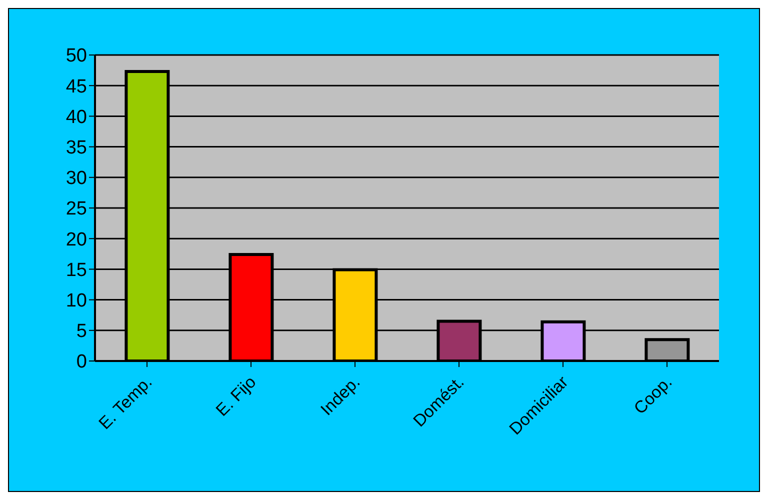 This screenshot has height=500, width=768. Describe the element at coordinates (76, 56) in the screenshot. I see `y-tick-label: 50` at that location.